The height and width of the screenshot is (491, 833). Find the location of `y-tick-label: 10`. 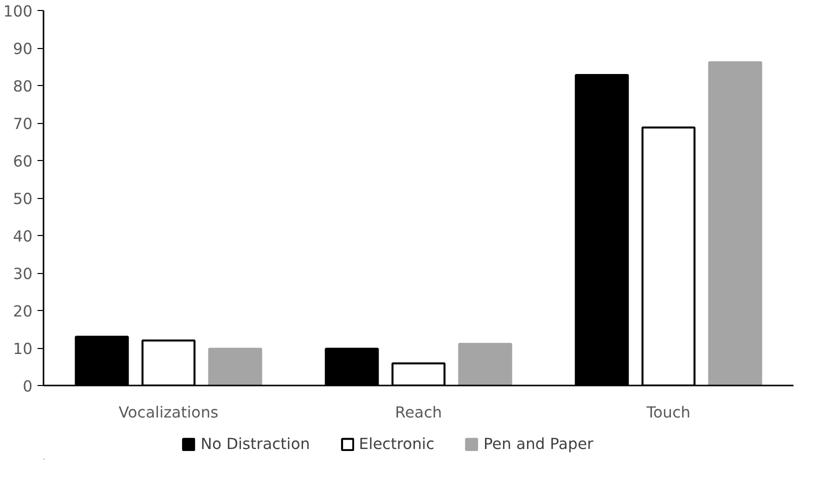

y-tick-label: 10 is located at coordinates (22, 349).